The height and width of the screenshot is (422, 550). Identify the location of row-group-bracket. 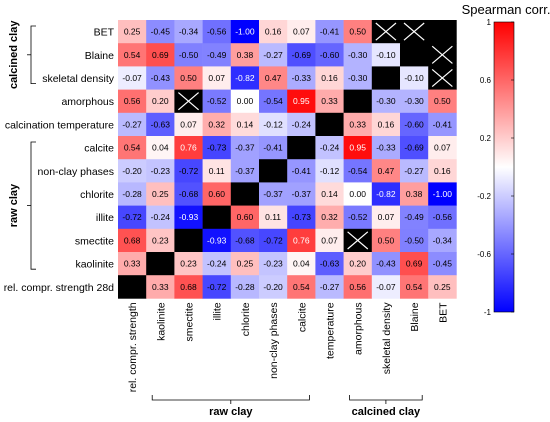
(33, 54).